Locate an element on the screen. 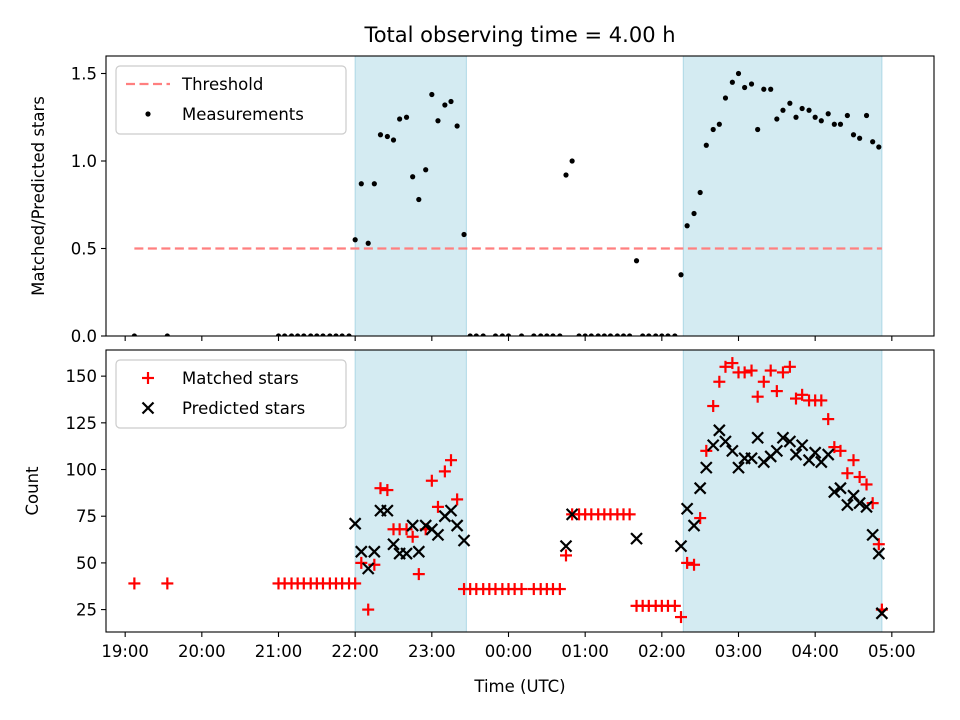  x-axis-label: Time (UTC) is located at coordinates (519, 686).